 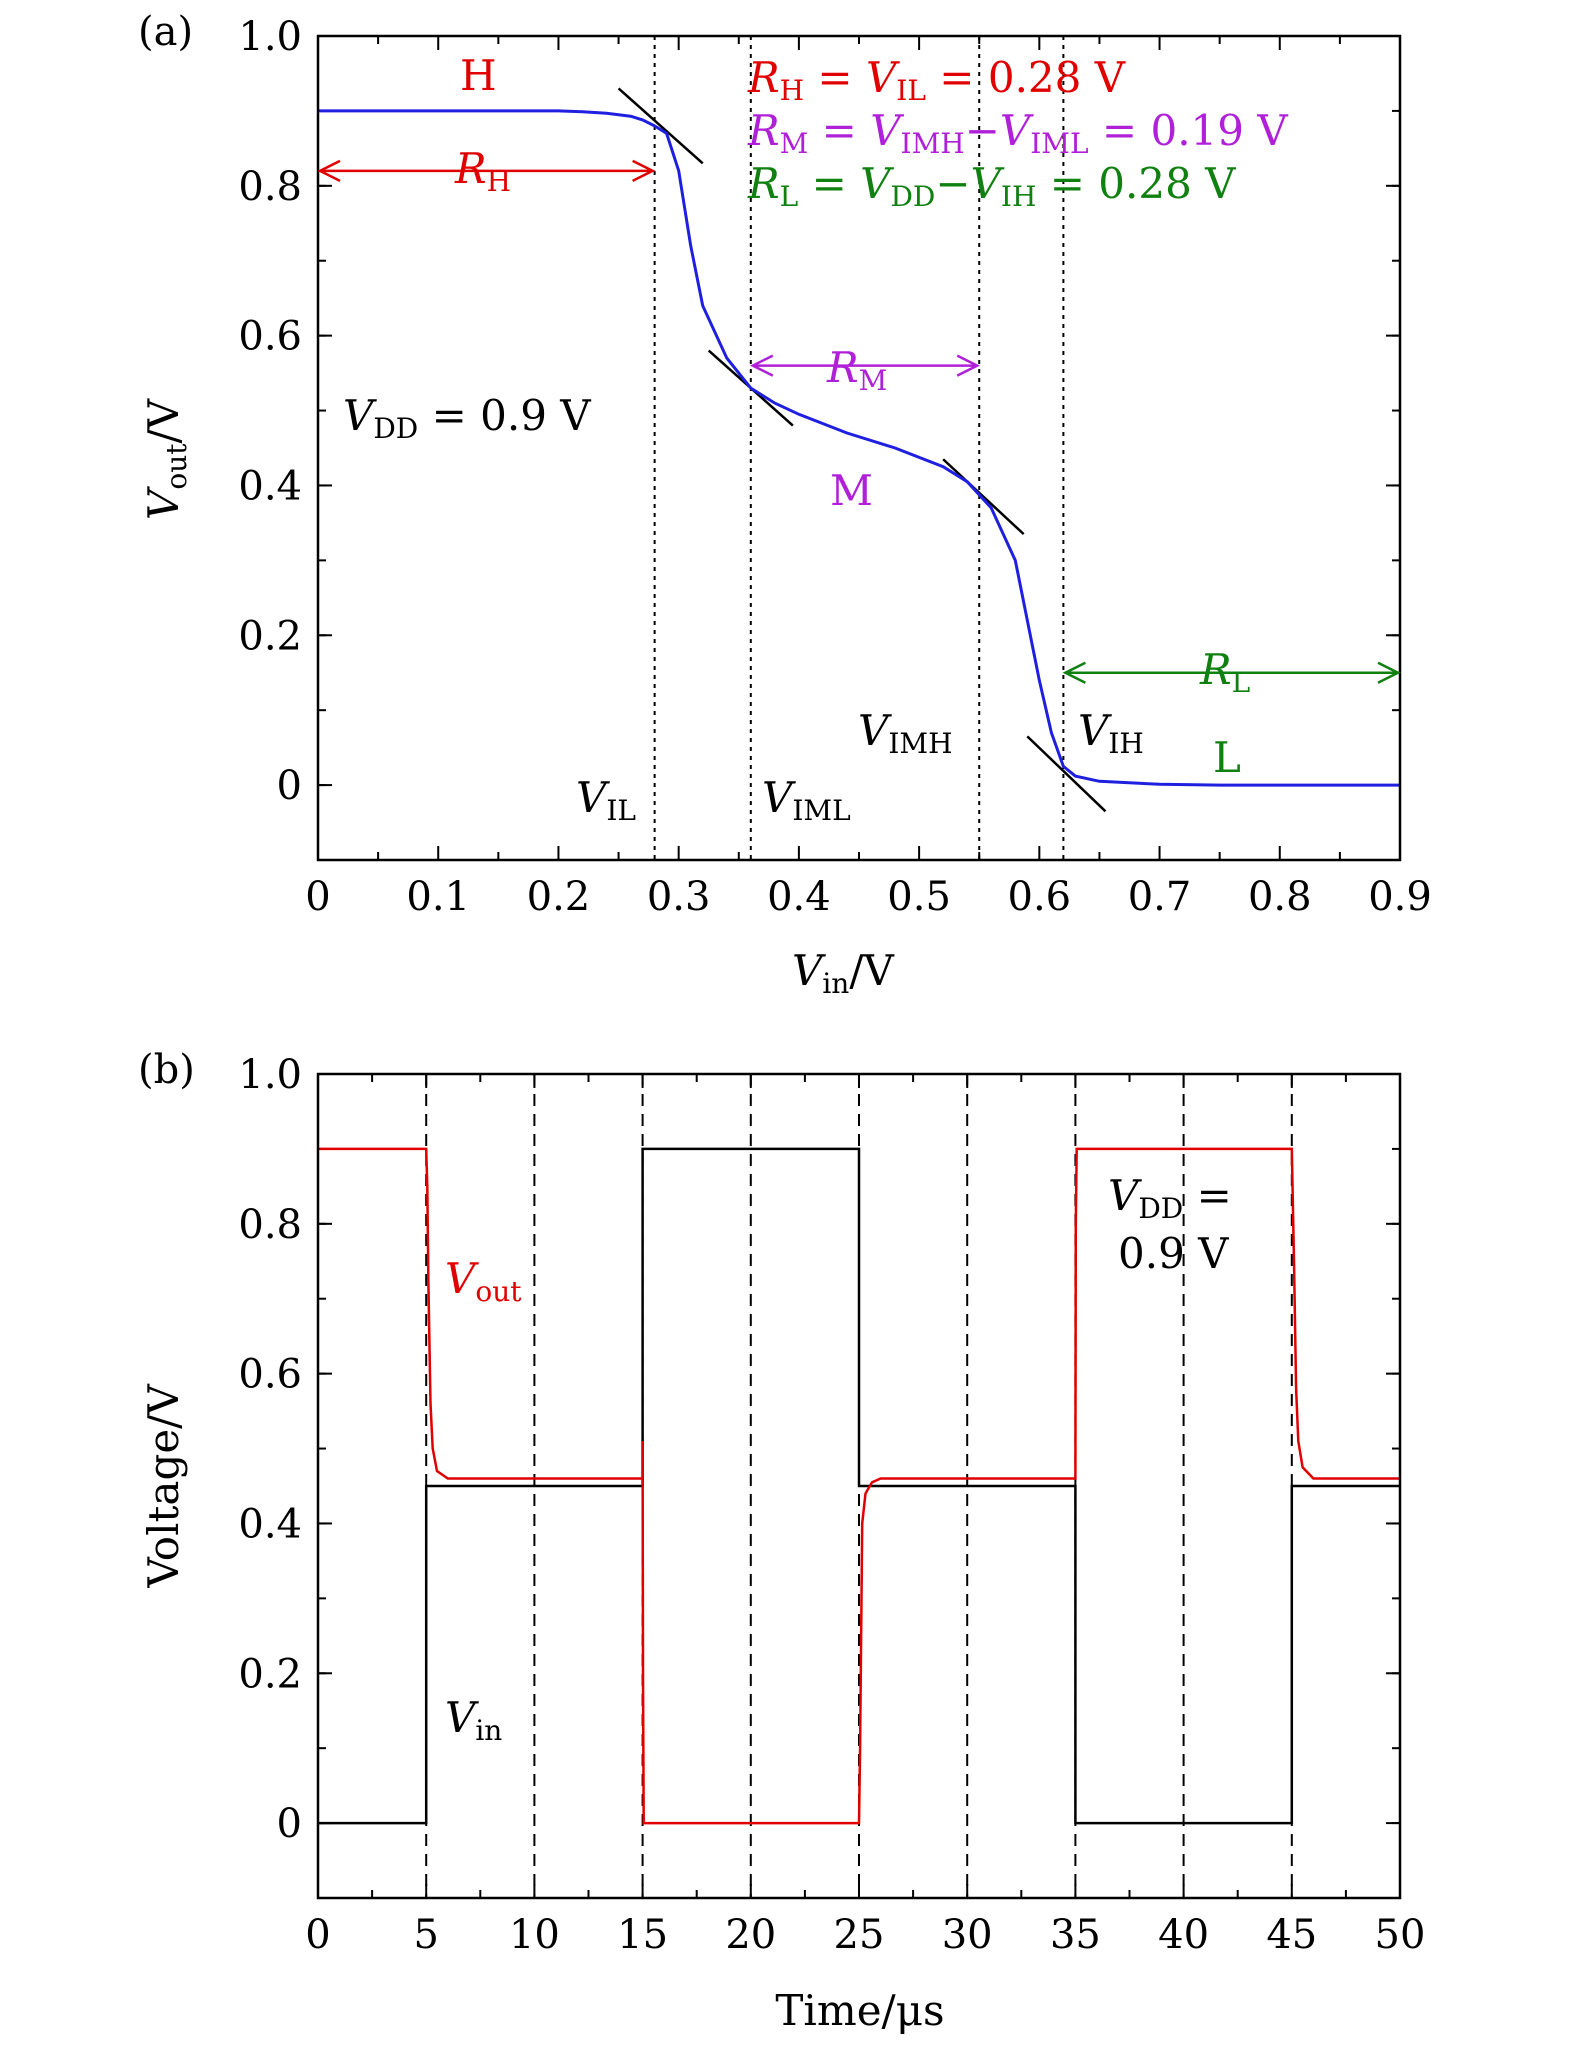 What do you see at coordinates (270, 1075) in the screenshot?
I see `y-tick-label: 1.0` at bounding box center [270, 1075].